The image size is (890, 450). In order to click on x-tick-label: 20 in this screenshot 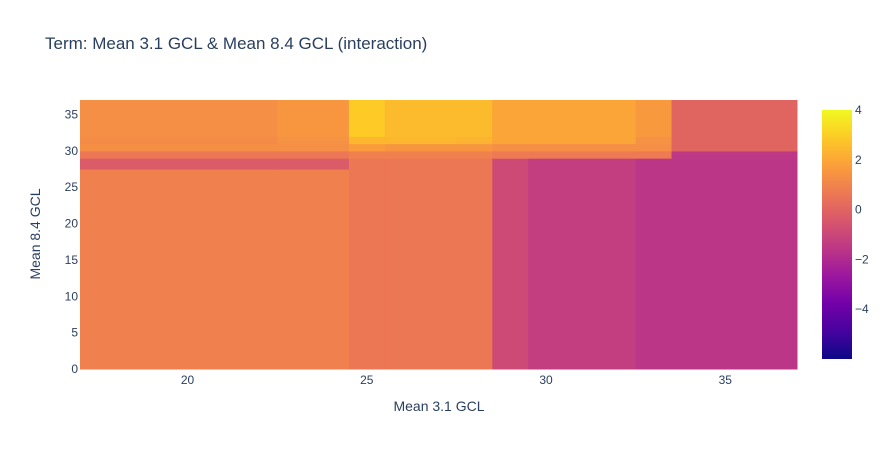, I will do `click(188, 380)`.